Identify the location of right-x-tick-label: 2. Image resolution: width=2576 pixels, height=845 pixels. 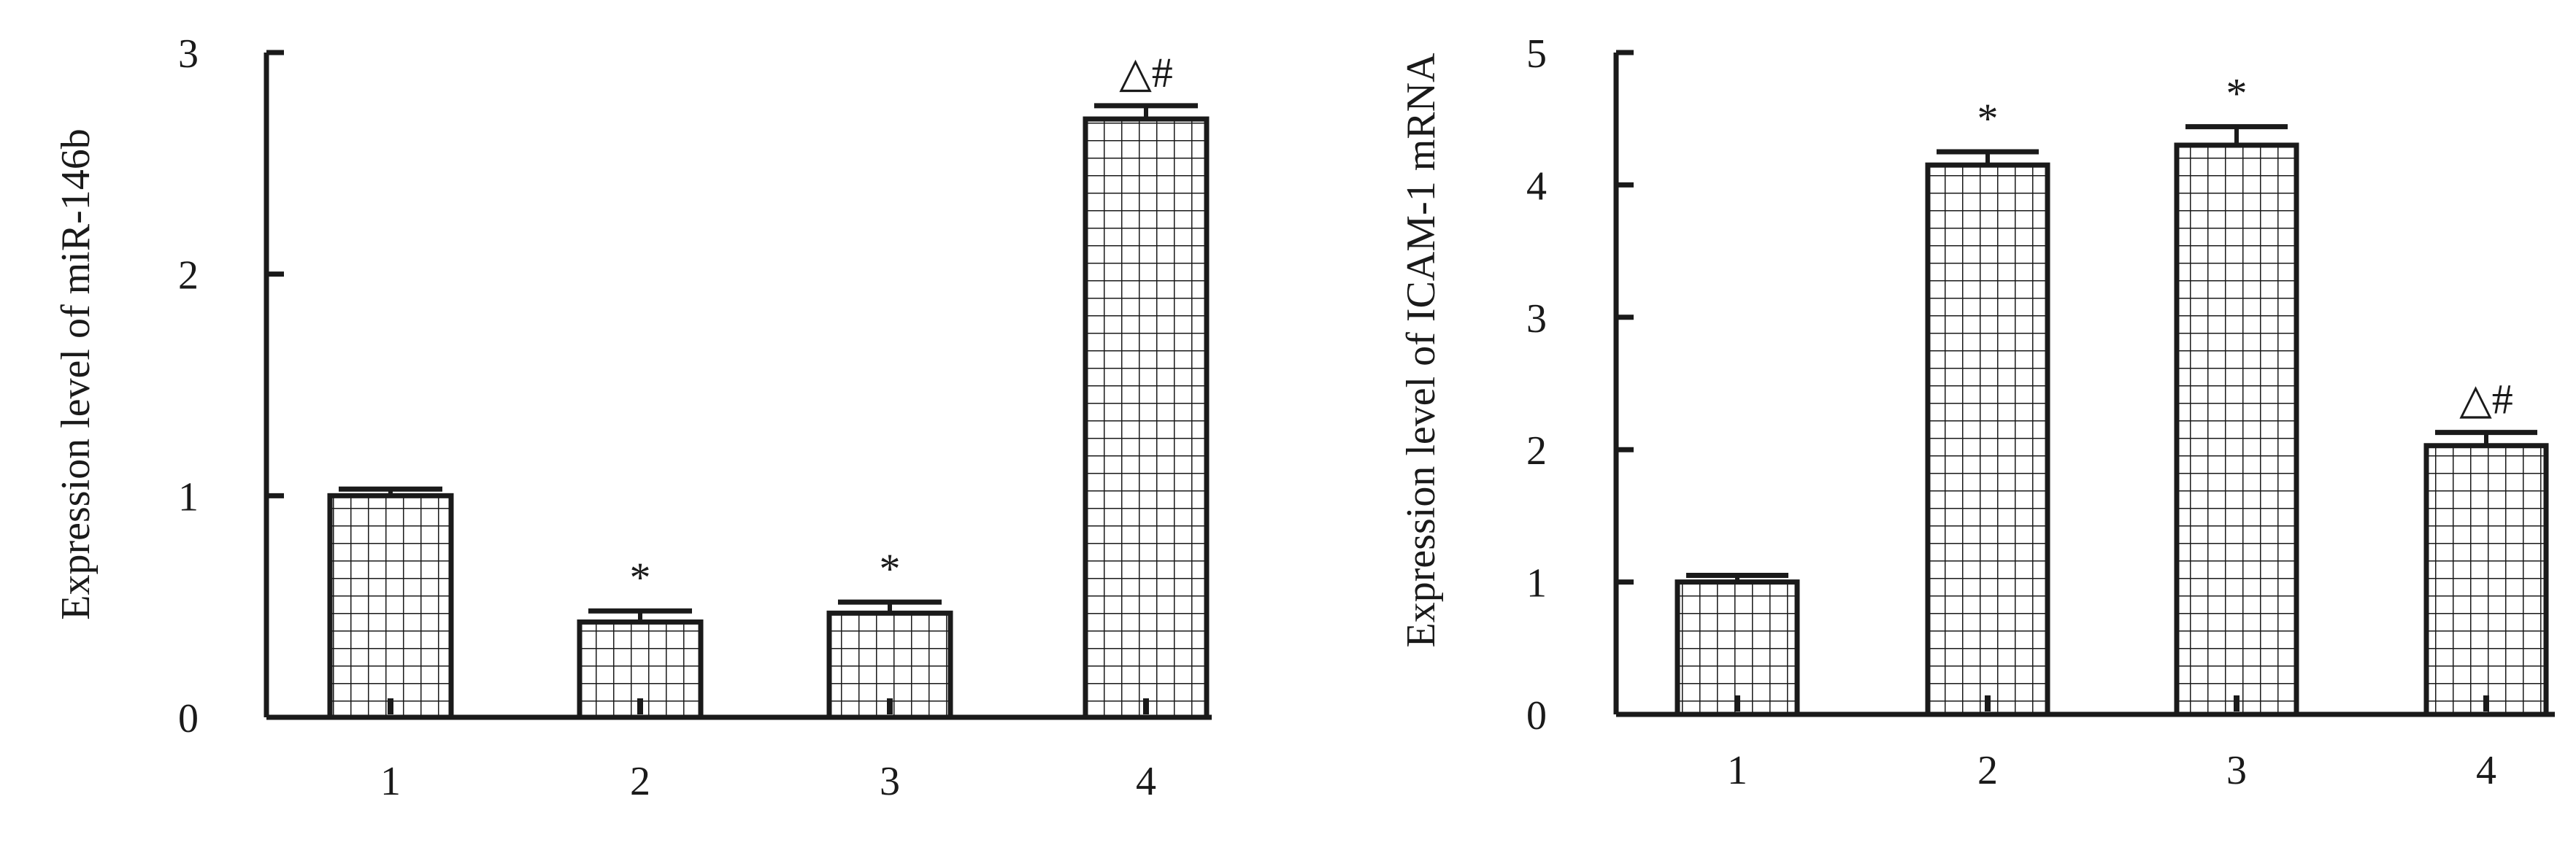
(1987, 770).